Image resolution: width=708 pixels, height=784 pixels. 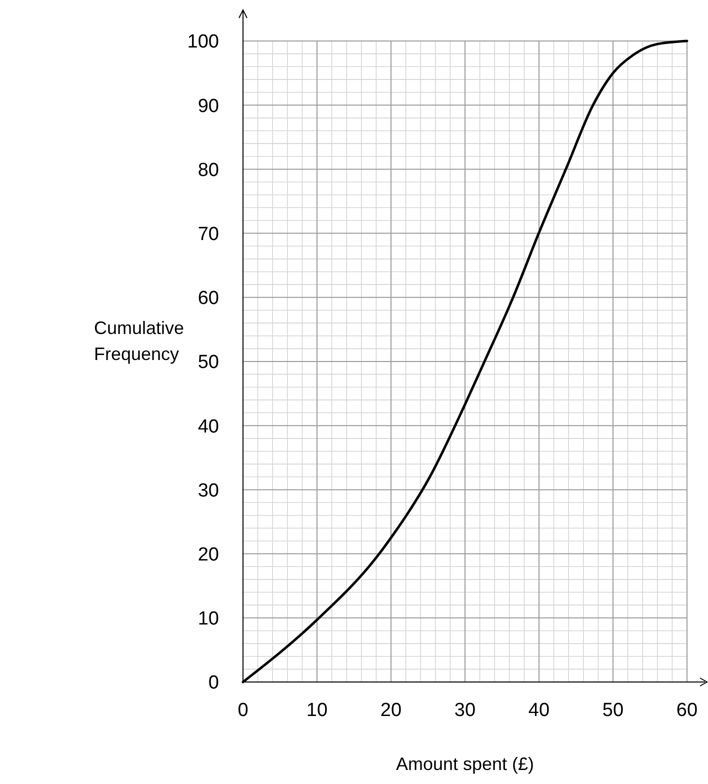 What do you see at coordinates (539, 710) in the screenshot?
I see `x-tick-label: 40` at bounding box center [539, 710].